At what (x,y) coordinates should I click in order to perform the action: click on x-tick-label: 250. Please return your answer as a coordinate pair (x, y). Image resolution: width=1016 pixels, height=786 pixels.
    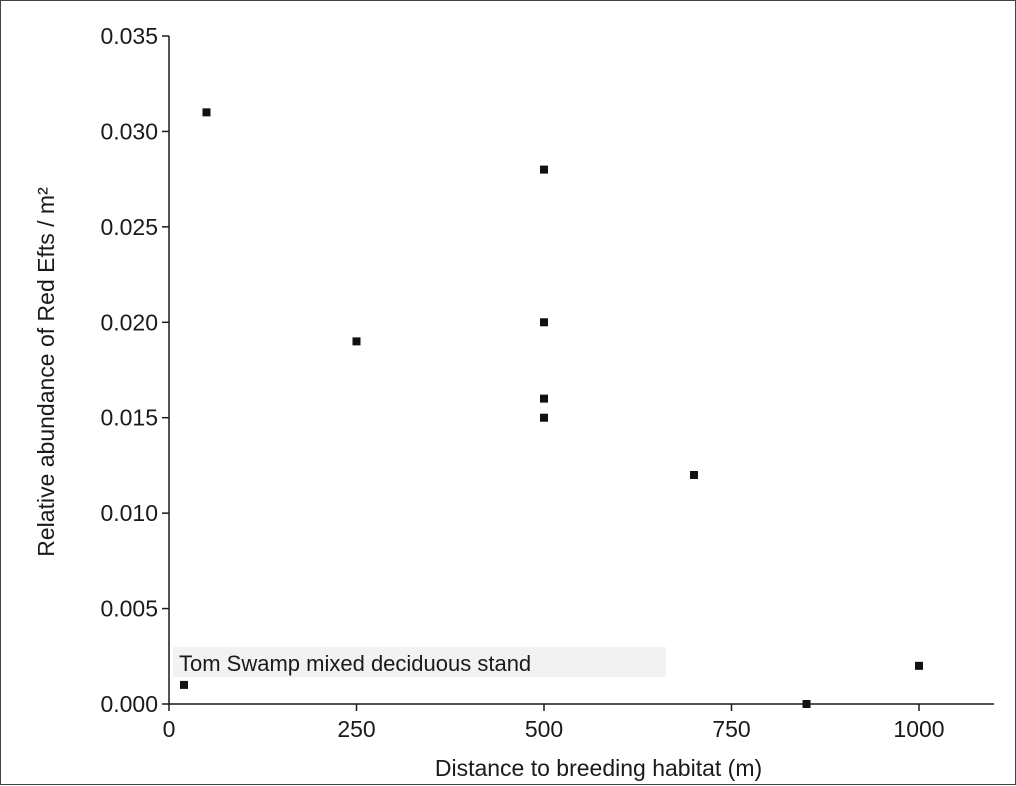
    Looking at the image, I should click on (356, 729).